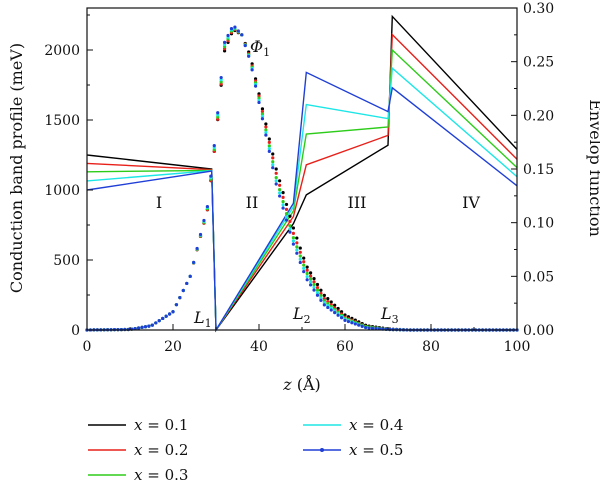 Image resolution: width=600 pixels, height=487 pixels. Describe the element at coordinates (16, 168) in the screenshot. I see `y-axis-left-title: Conduction band profile (meV)` at that location.